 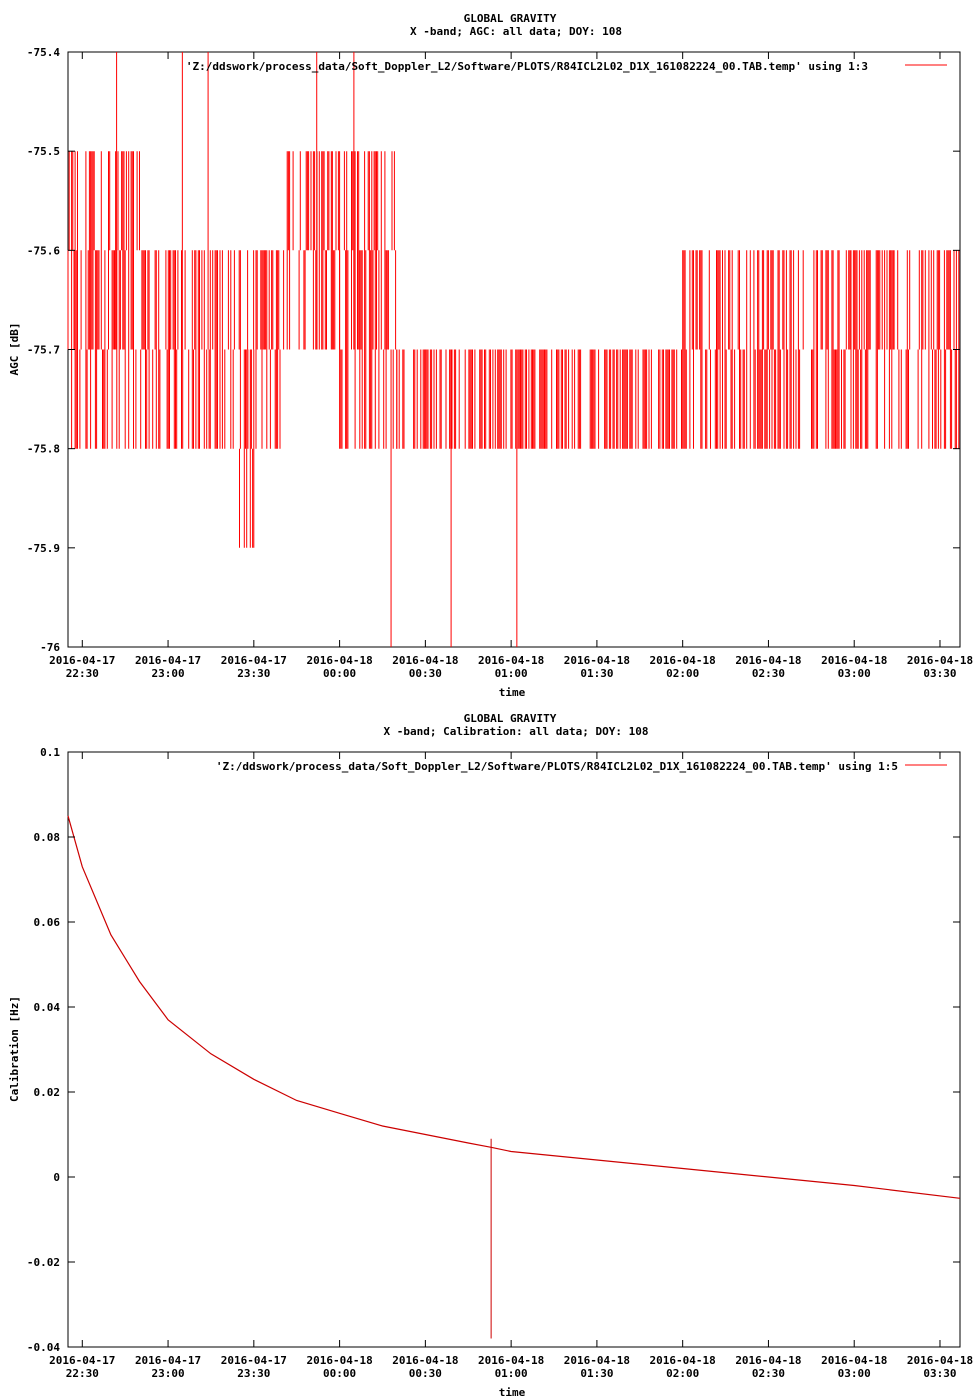 What do you see at coordinates (516, 731) in the screenshot?
I see `chart-subtitle: X -band; Calibration: all data; DOY: 108` at bounding box center [516, 731].